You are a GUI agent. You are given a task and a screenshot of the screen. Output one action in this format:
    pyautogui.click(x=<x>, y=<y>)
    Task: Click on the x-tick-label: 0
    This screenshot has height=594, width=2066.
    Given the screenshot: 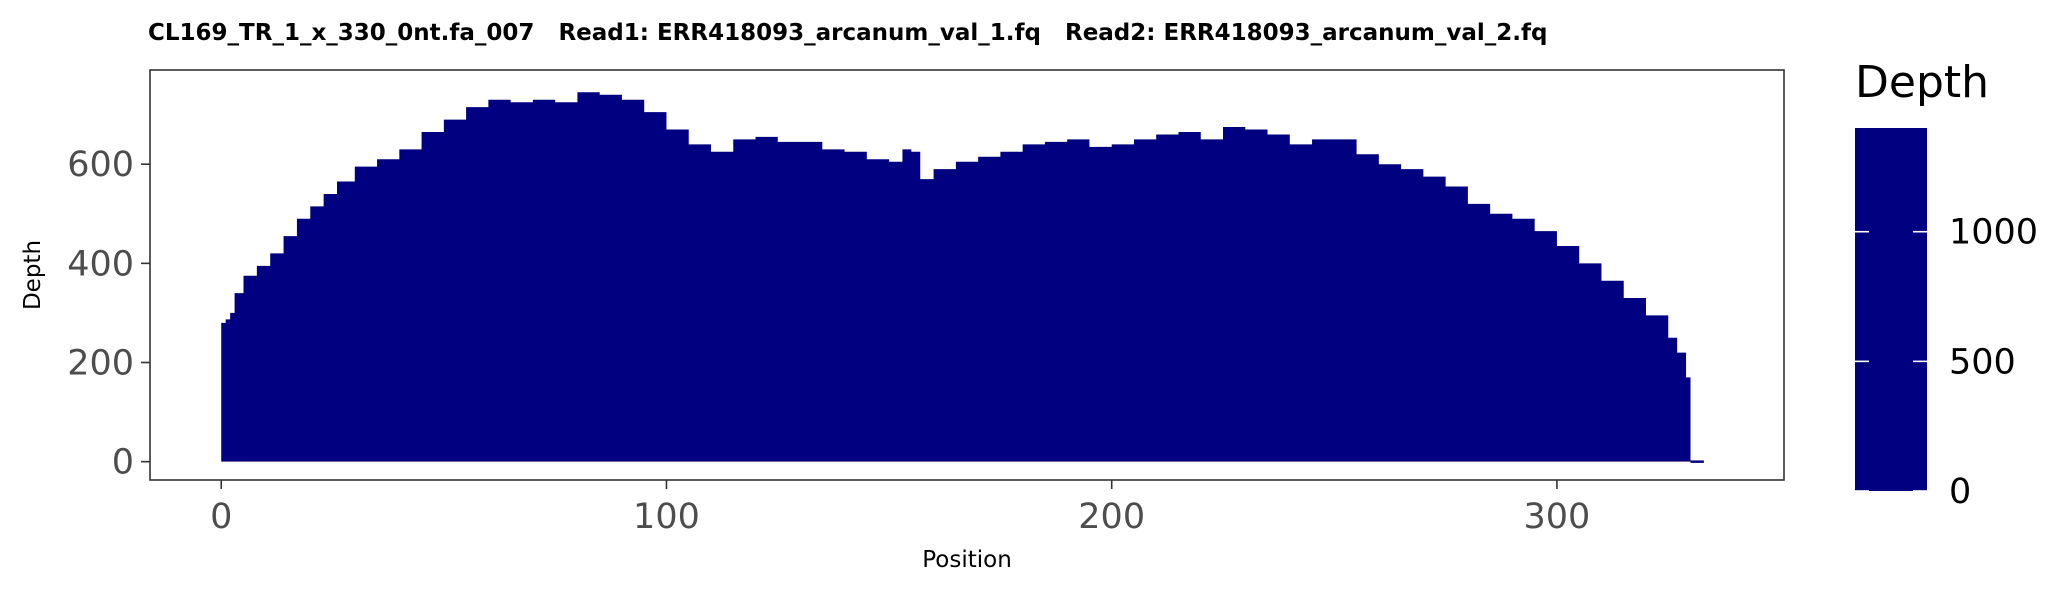 What is the action you would take?
    pyautogui.click(x=221, y=517)
    